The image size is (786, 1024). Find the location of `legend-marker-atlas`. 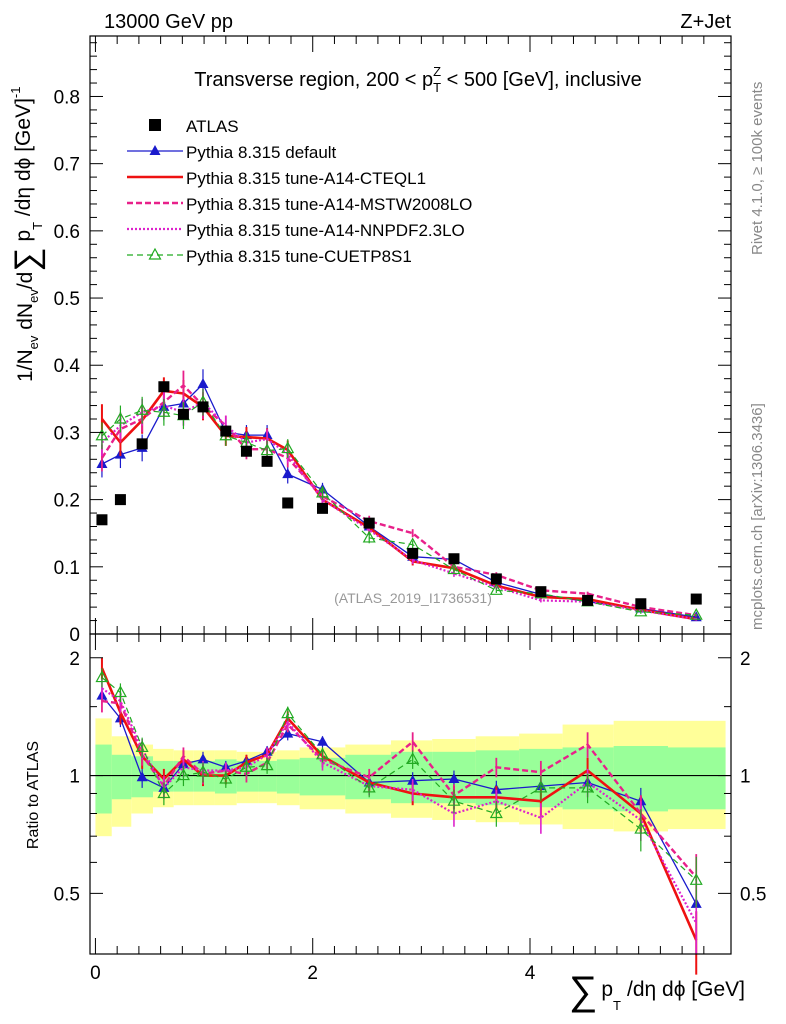

legend-marker-atlas is located at coordinates (155, 125).